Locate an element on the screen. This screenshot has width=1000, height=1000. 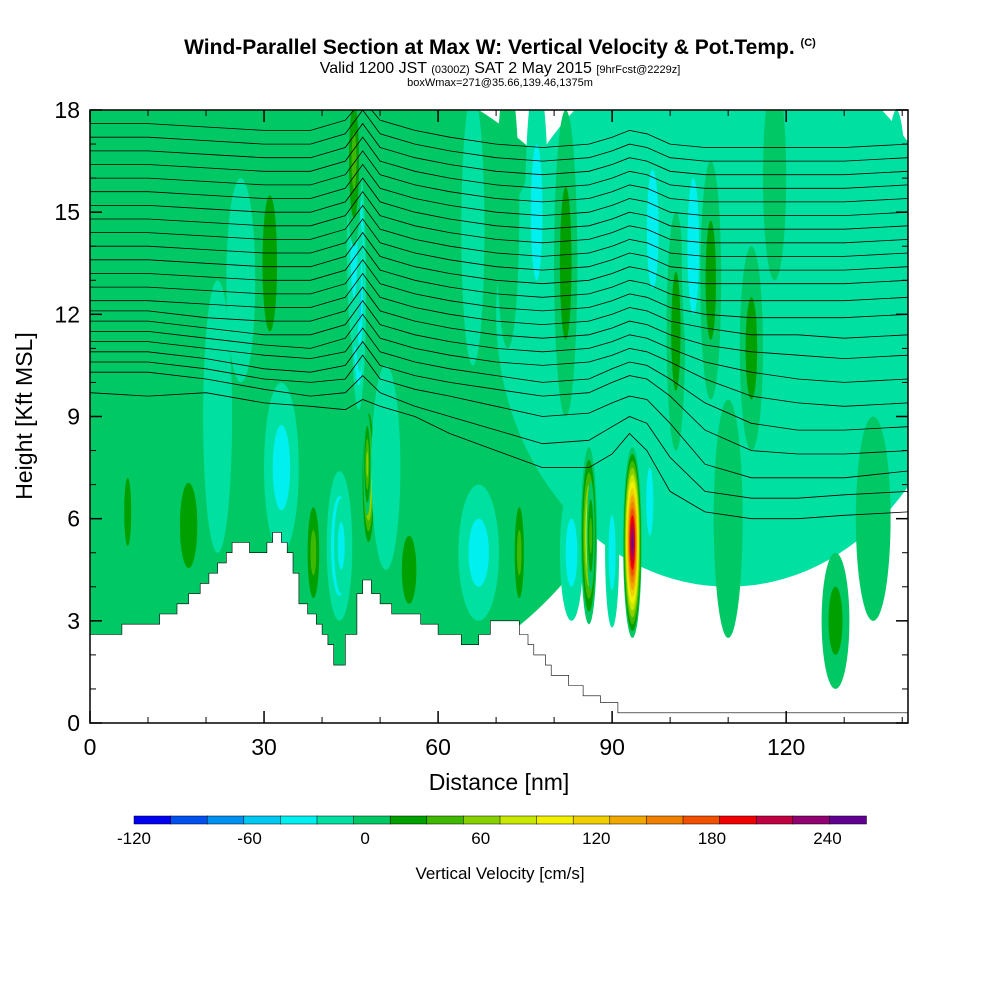
y-tick-label: 18 is located at coordinates (67, 110).